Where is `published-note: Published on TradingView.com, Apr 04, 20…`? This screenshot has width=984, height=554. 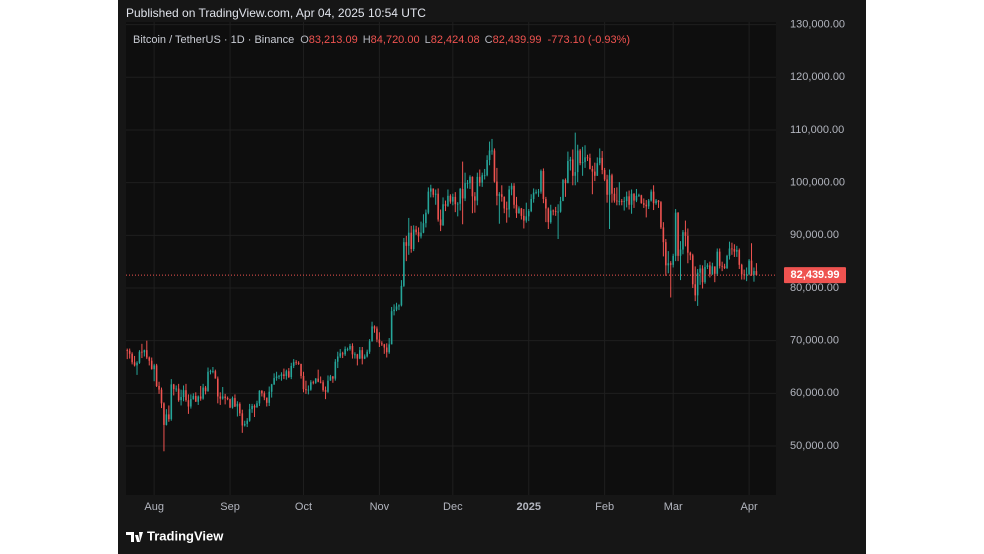
published-note: Published on TradingView.com, Apr 04, 20… is located at coordinates (276, 13).